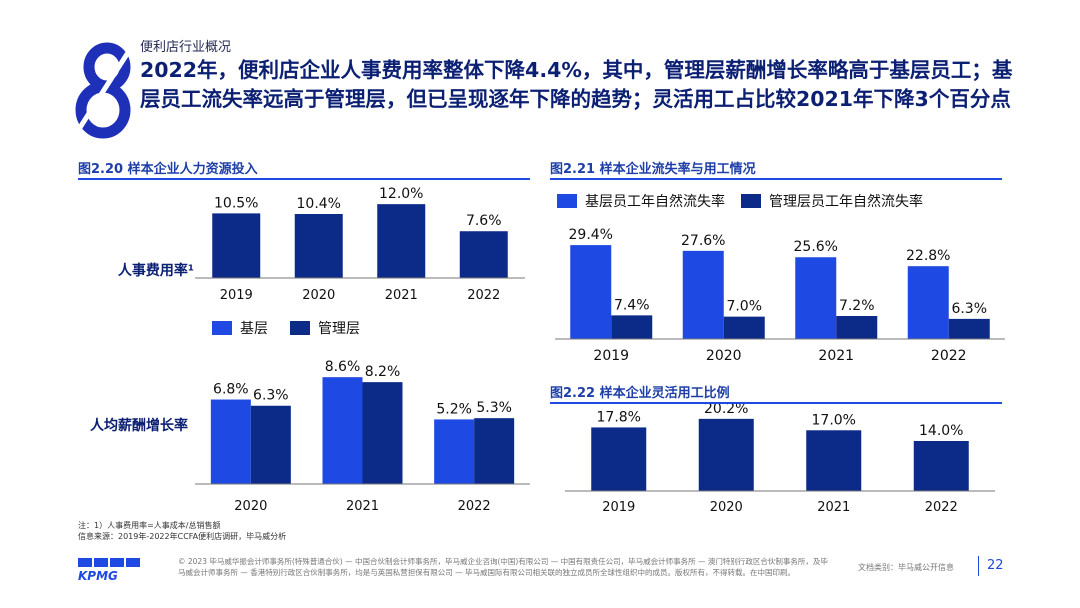  I want to click on data-label-2020-1: 10.4%, so click(319, 204).